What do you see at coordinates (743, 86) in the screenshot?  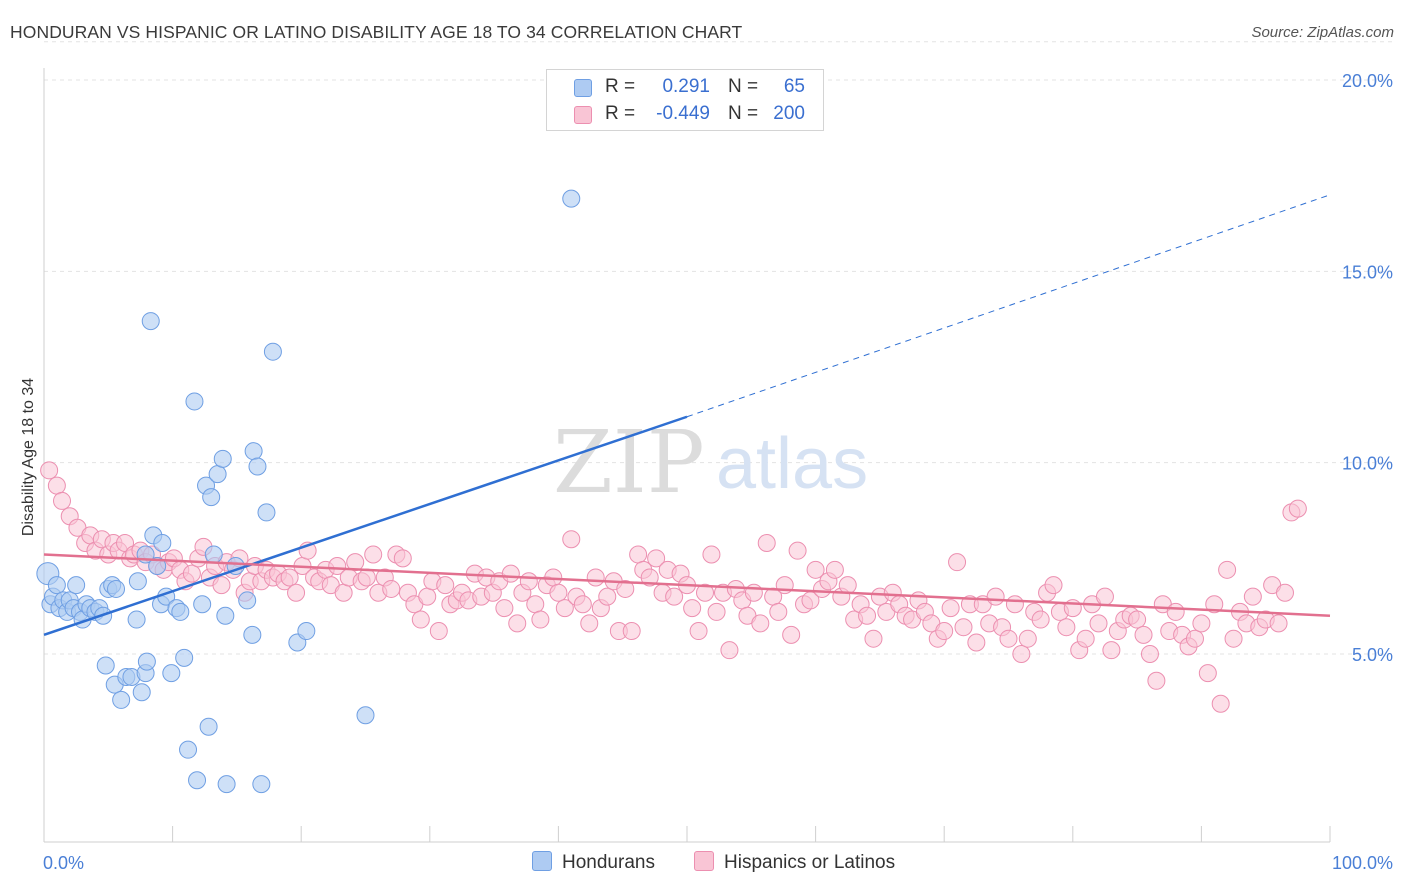 I see `n-label: N =` at bounding box center [743, 86].